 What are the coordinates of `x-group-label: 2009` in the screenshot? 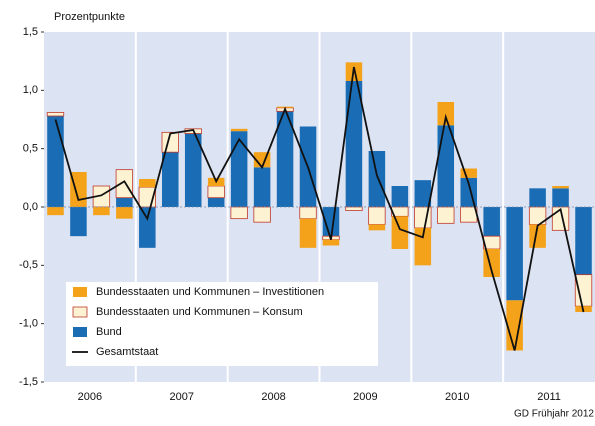 It's located at (365, 397).